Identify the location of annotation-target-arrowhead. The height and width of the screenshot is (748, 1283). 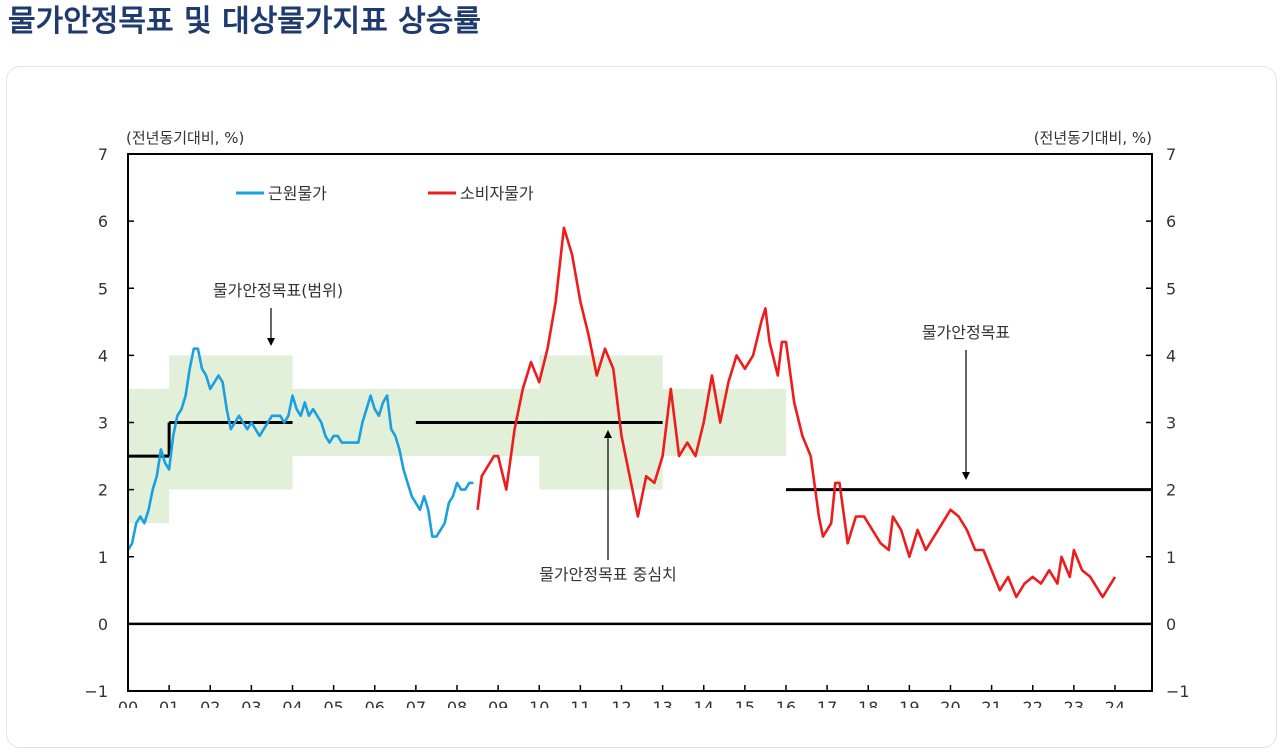
(966, 476).